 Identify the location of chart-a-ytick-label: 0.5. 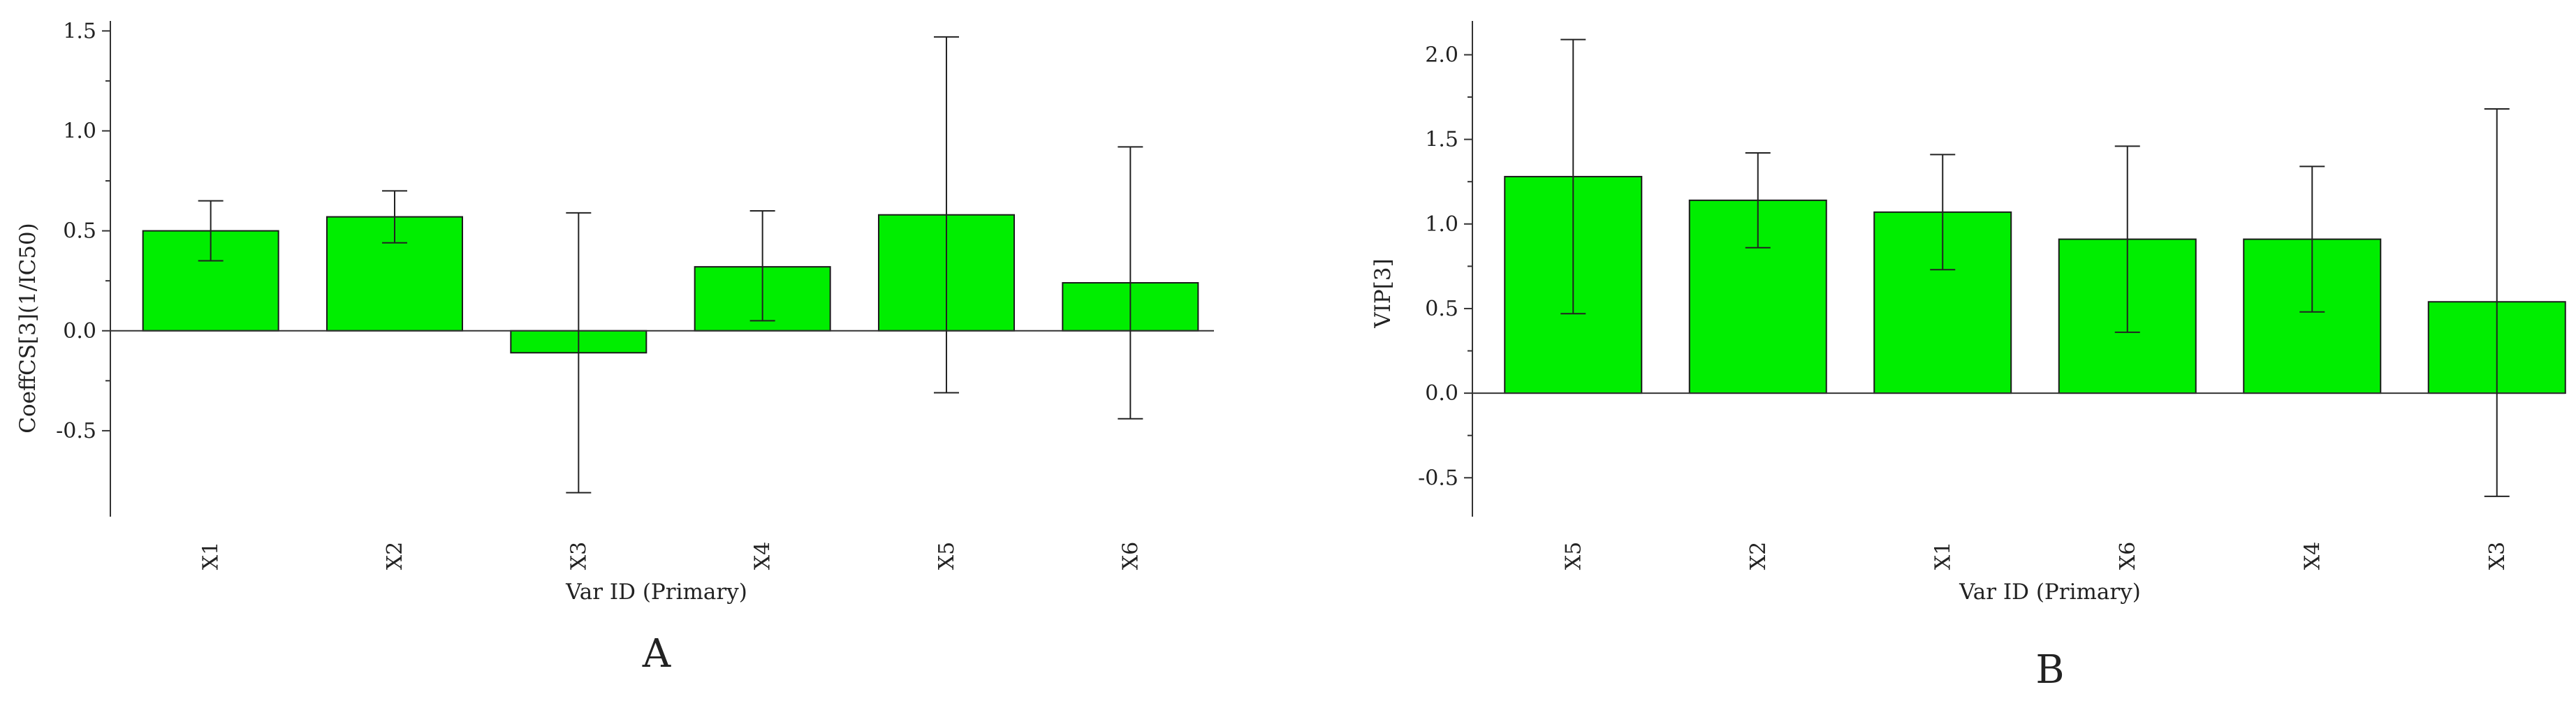
(79, 232).